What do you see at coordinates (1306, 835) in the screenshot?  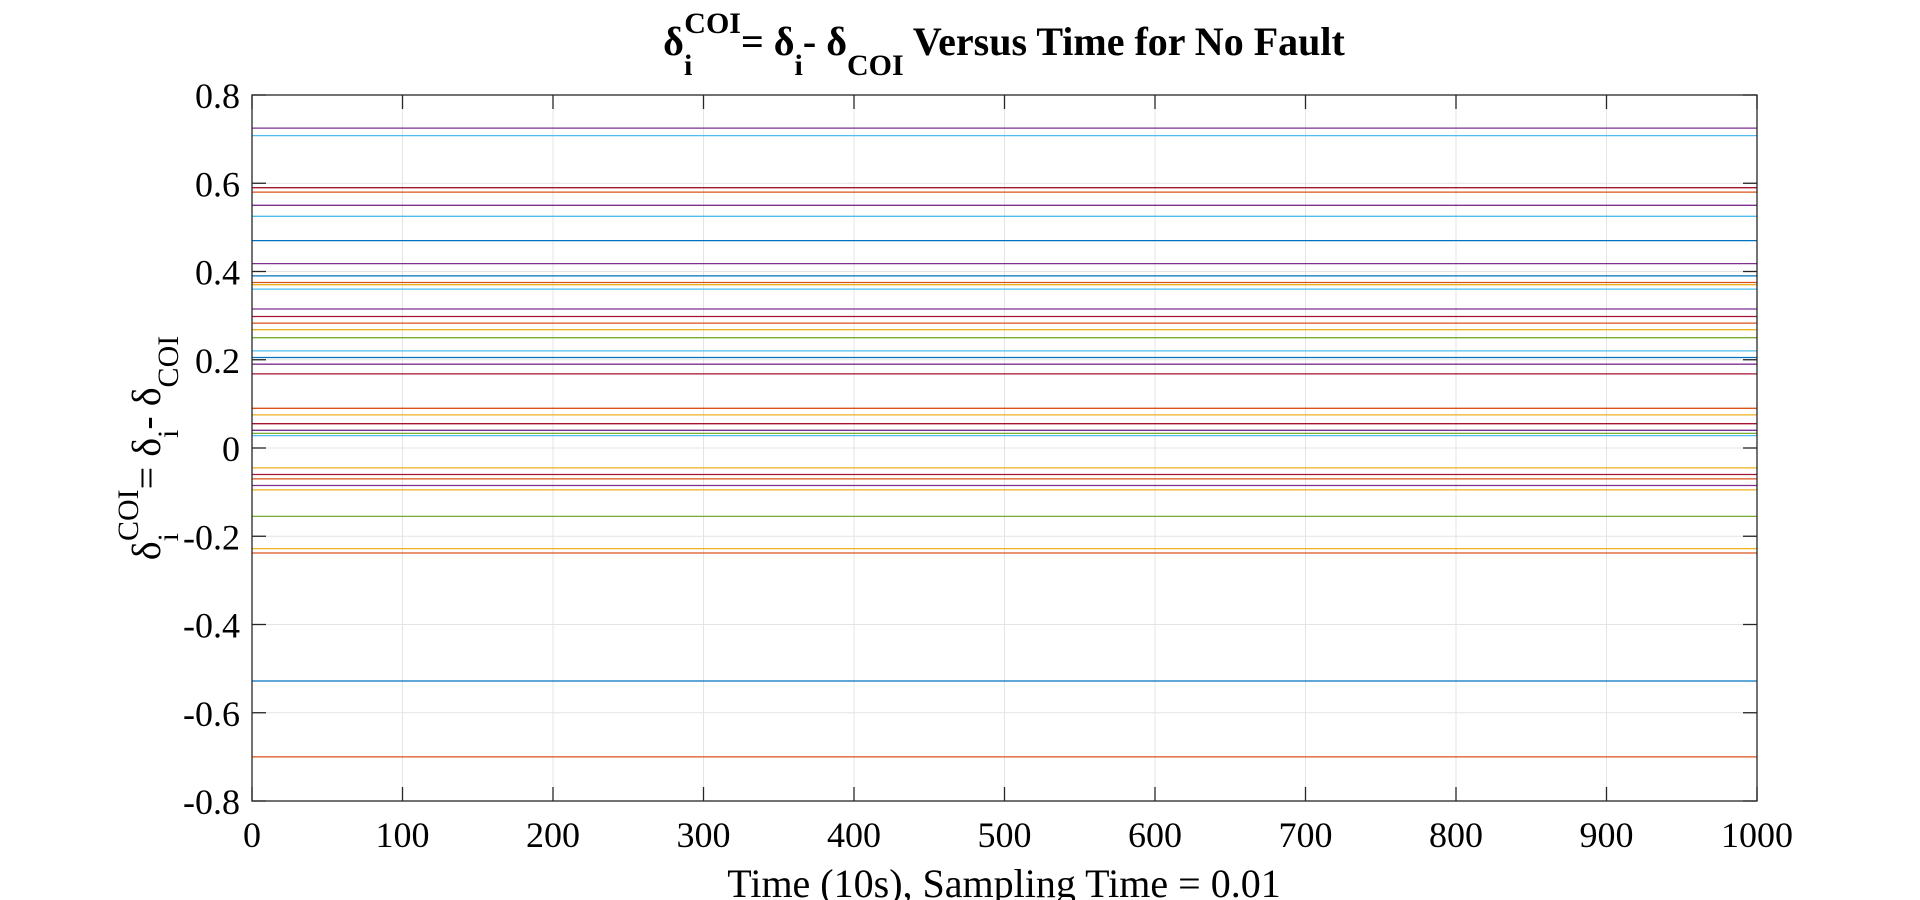 I see `x-tick-label: 700` at bounding box center [1306, 835].